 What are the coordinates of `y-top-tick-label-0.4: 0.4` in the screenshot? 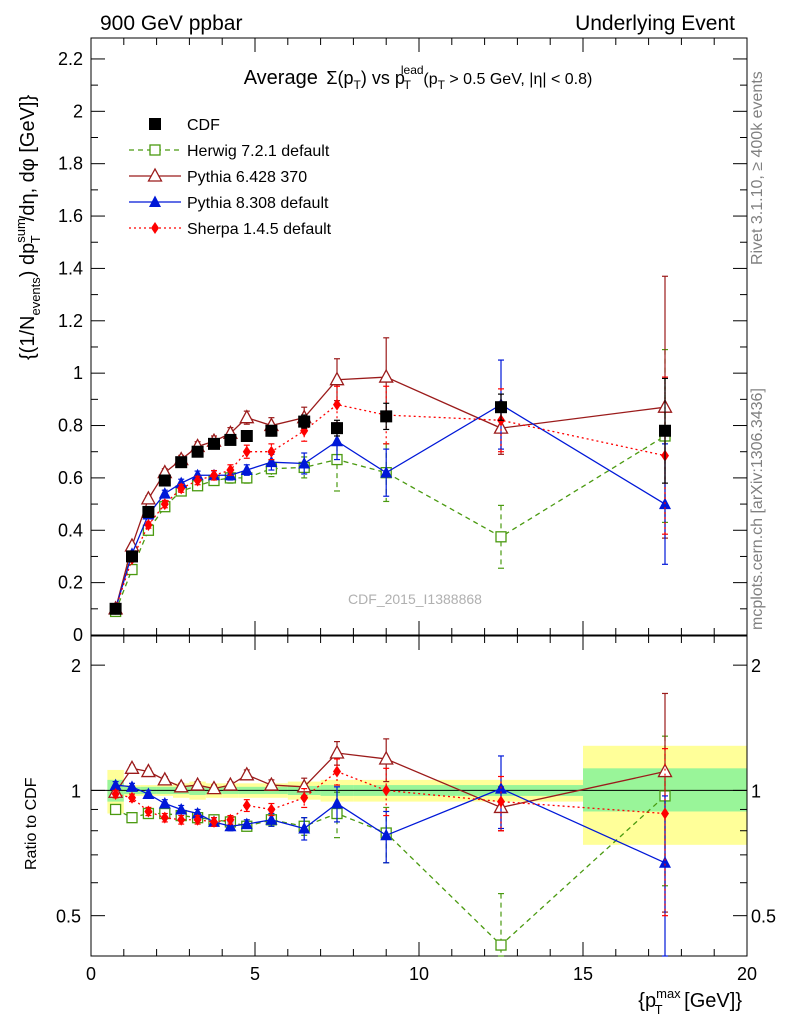 It's located at (70, 530).